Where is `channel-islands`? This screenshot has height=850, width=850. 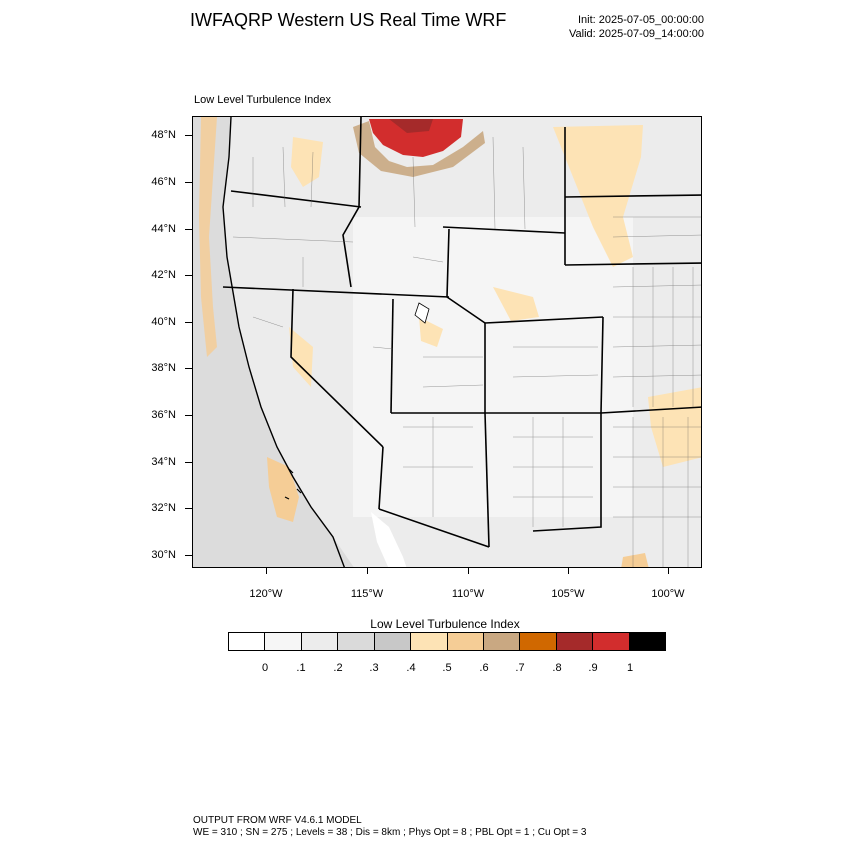
channel-islands is located at coordinates (293, 484).